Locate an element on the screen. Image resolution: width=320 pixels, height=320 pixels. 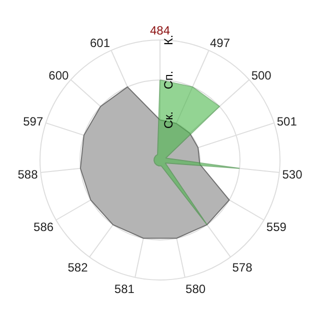
spoke-label: 582 is located at coordinates (78, 267).